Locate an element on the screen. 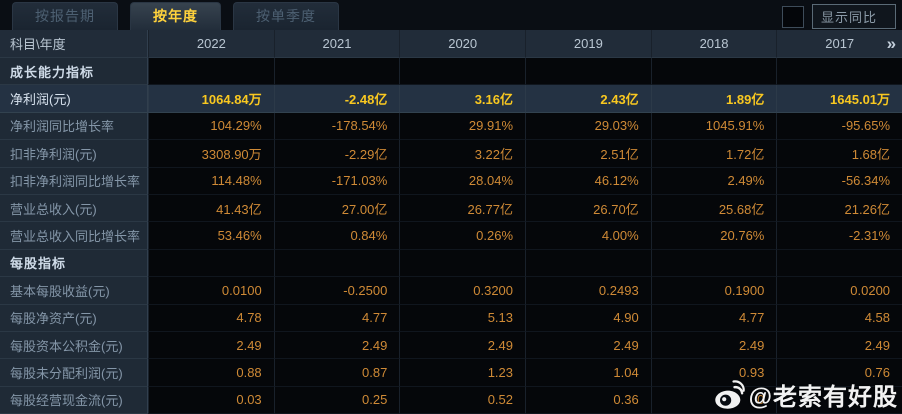 This screenshot has width=902, height=414. show-yoy-toggle-label: 显示同比 is located at coordinates (853, 16).